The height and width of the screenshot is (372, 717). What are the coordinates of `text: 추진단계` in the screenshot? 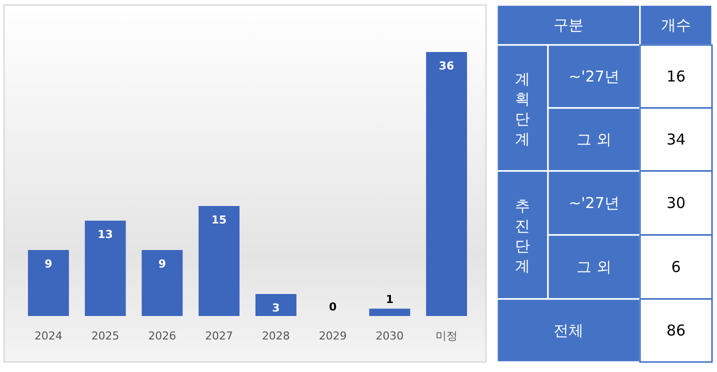 It's located at (522, 236).